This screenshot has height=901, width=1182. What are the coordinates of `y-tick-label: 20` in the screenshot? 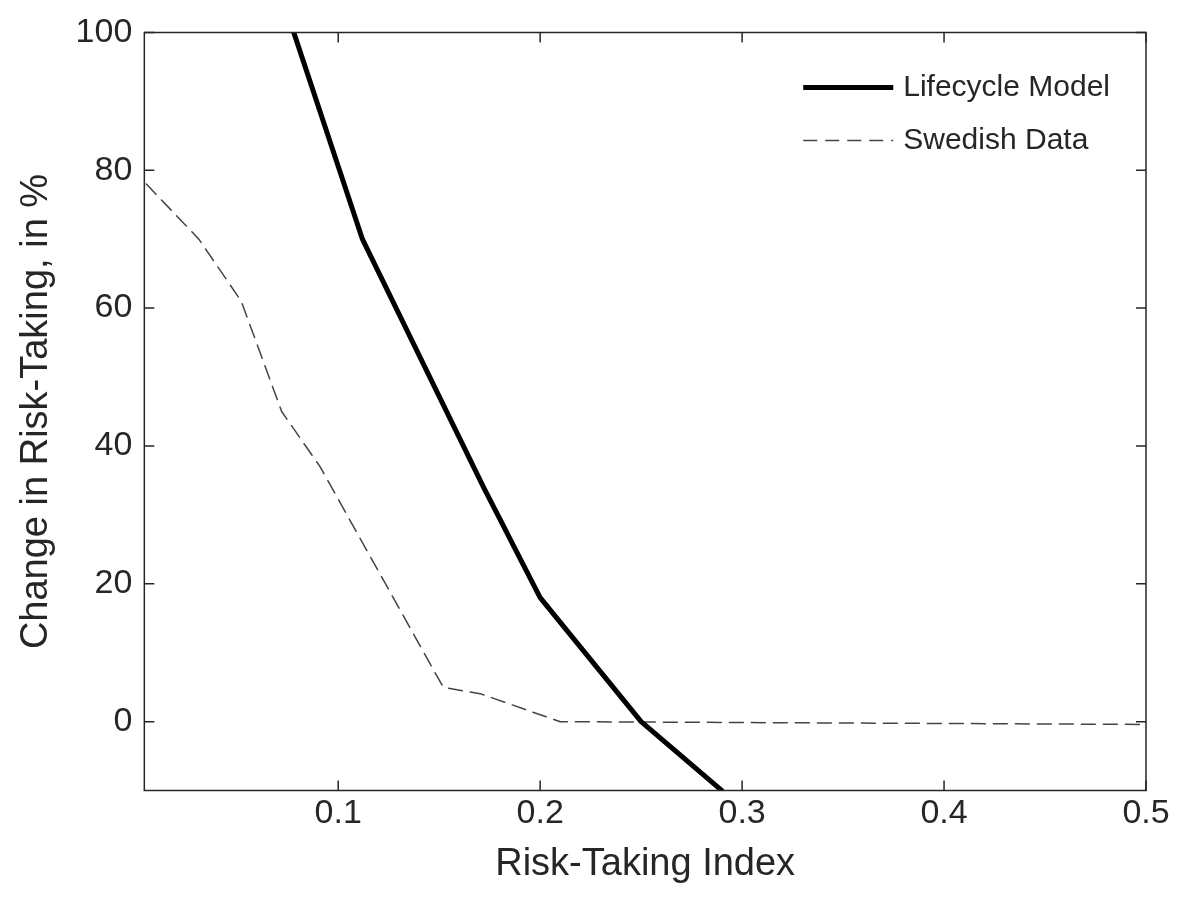 It's located at (113, 581).